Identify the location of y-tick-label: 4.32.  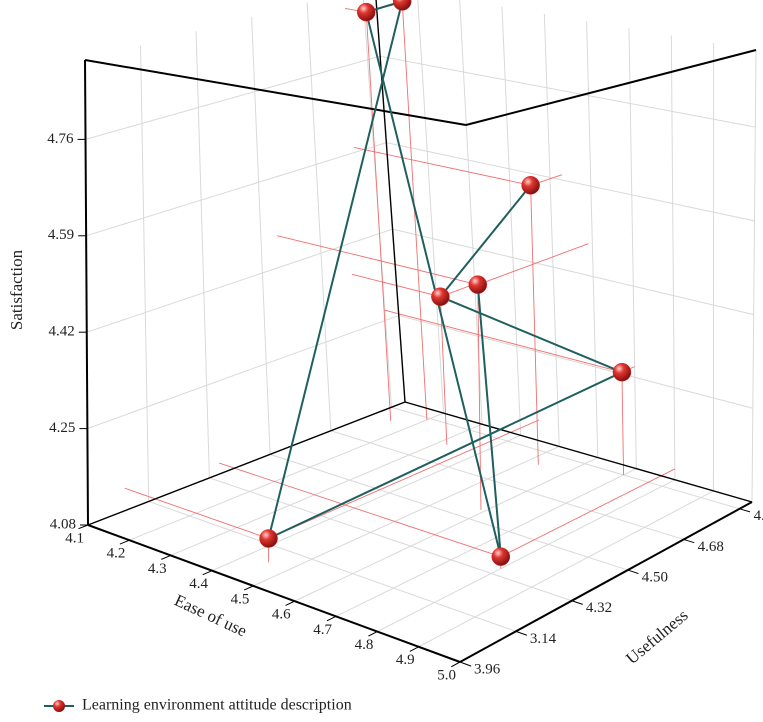
(599, 608).